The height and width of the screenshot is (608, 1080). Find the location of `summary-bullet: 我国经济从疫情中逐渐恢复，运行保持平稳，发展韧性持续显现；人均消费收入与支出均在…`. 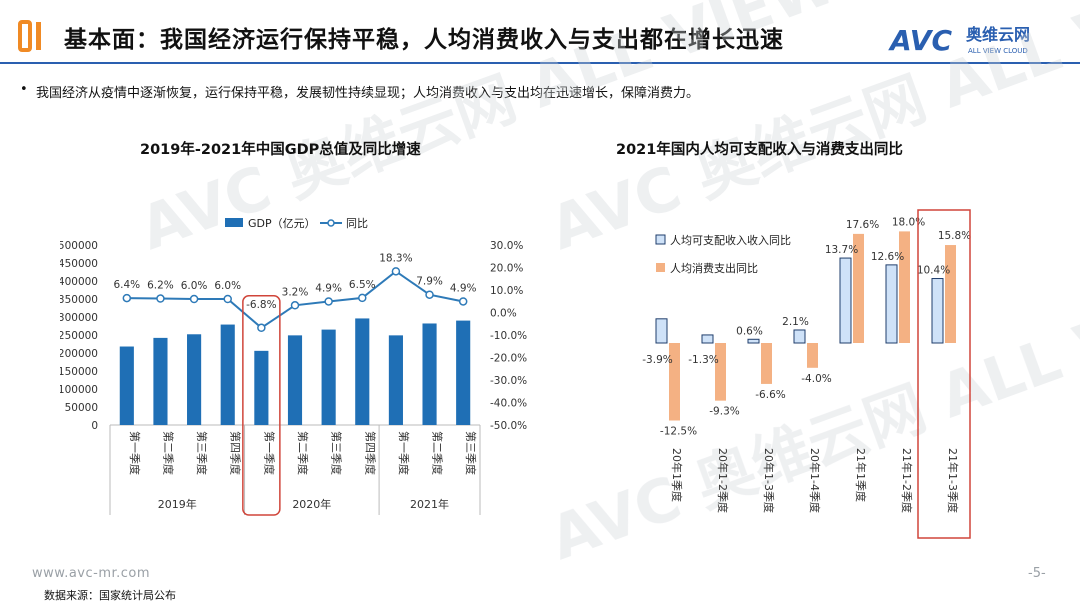

summary-bullet: 我国经济从疫情中逐渐恢复，运行保持平稳，发展韧性持续显现；人均消费收入与支出均在… is located at coordinates (368, 93).